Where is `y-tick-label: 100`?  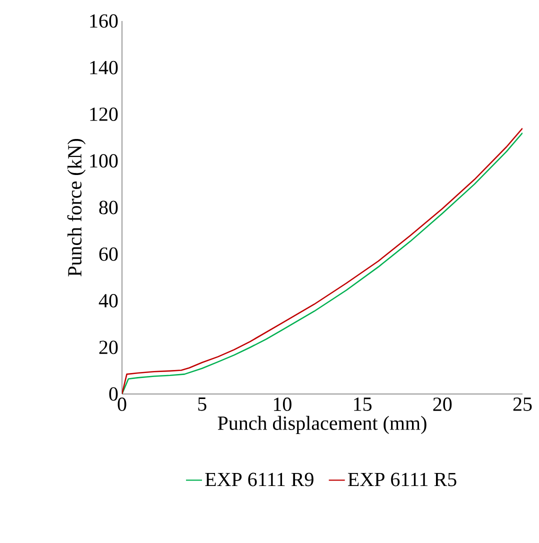 y-tick-label: 100 is located at coordinates (104, 161).